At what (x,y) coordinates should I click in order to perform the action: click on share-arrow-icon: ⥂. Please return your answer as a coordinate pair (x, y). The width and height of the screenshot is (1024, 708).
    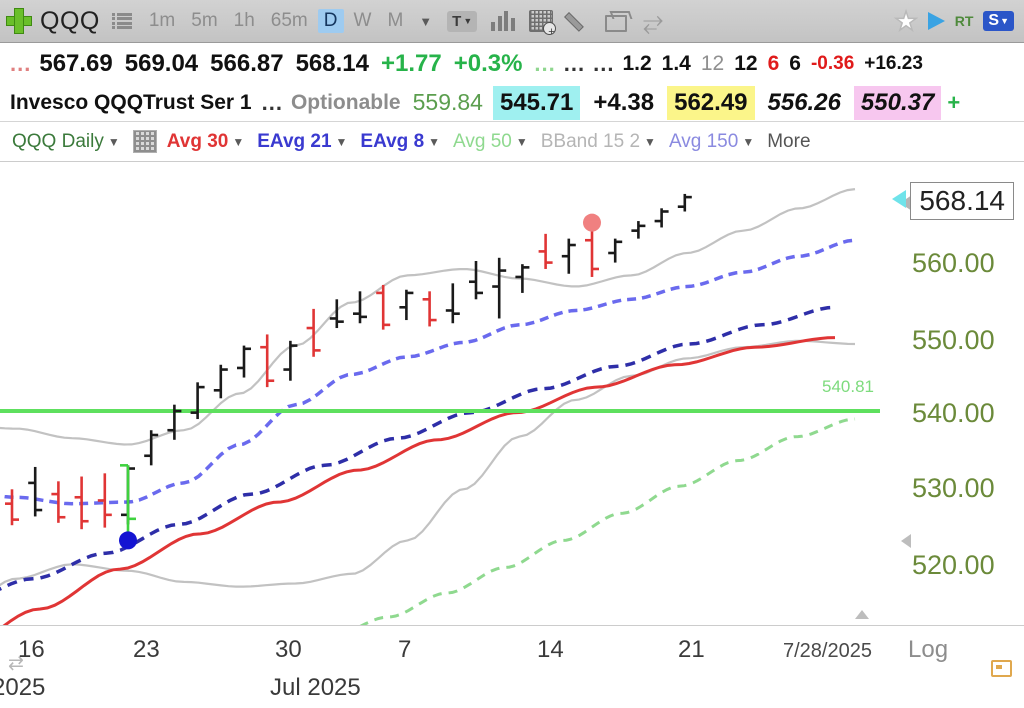
    Looking at the image, I should click on (653, 21).